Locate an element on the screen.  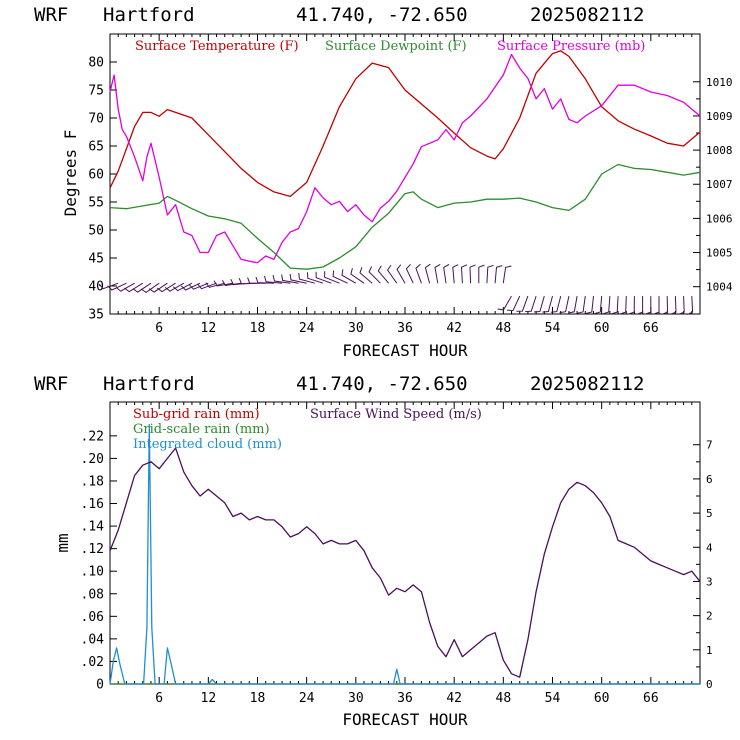
y-tick-label: 40 is located at coordinates (96, 287).